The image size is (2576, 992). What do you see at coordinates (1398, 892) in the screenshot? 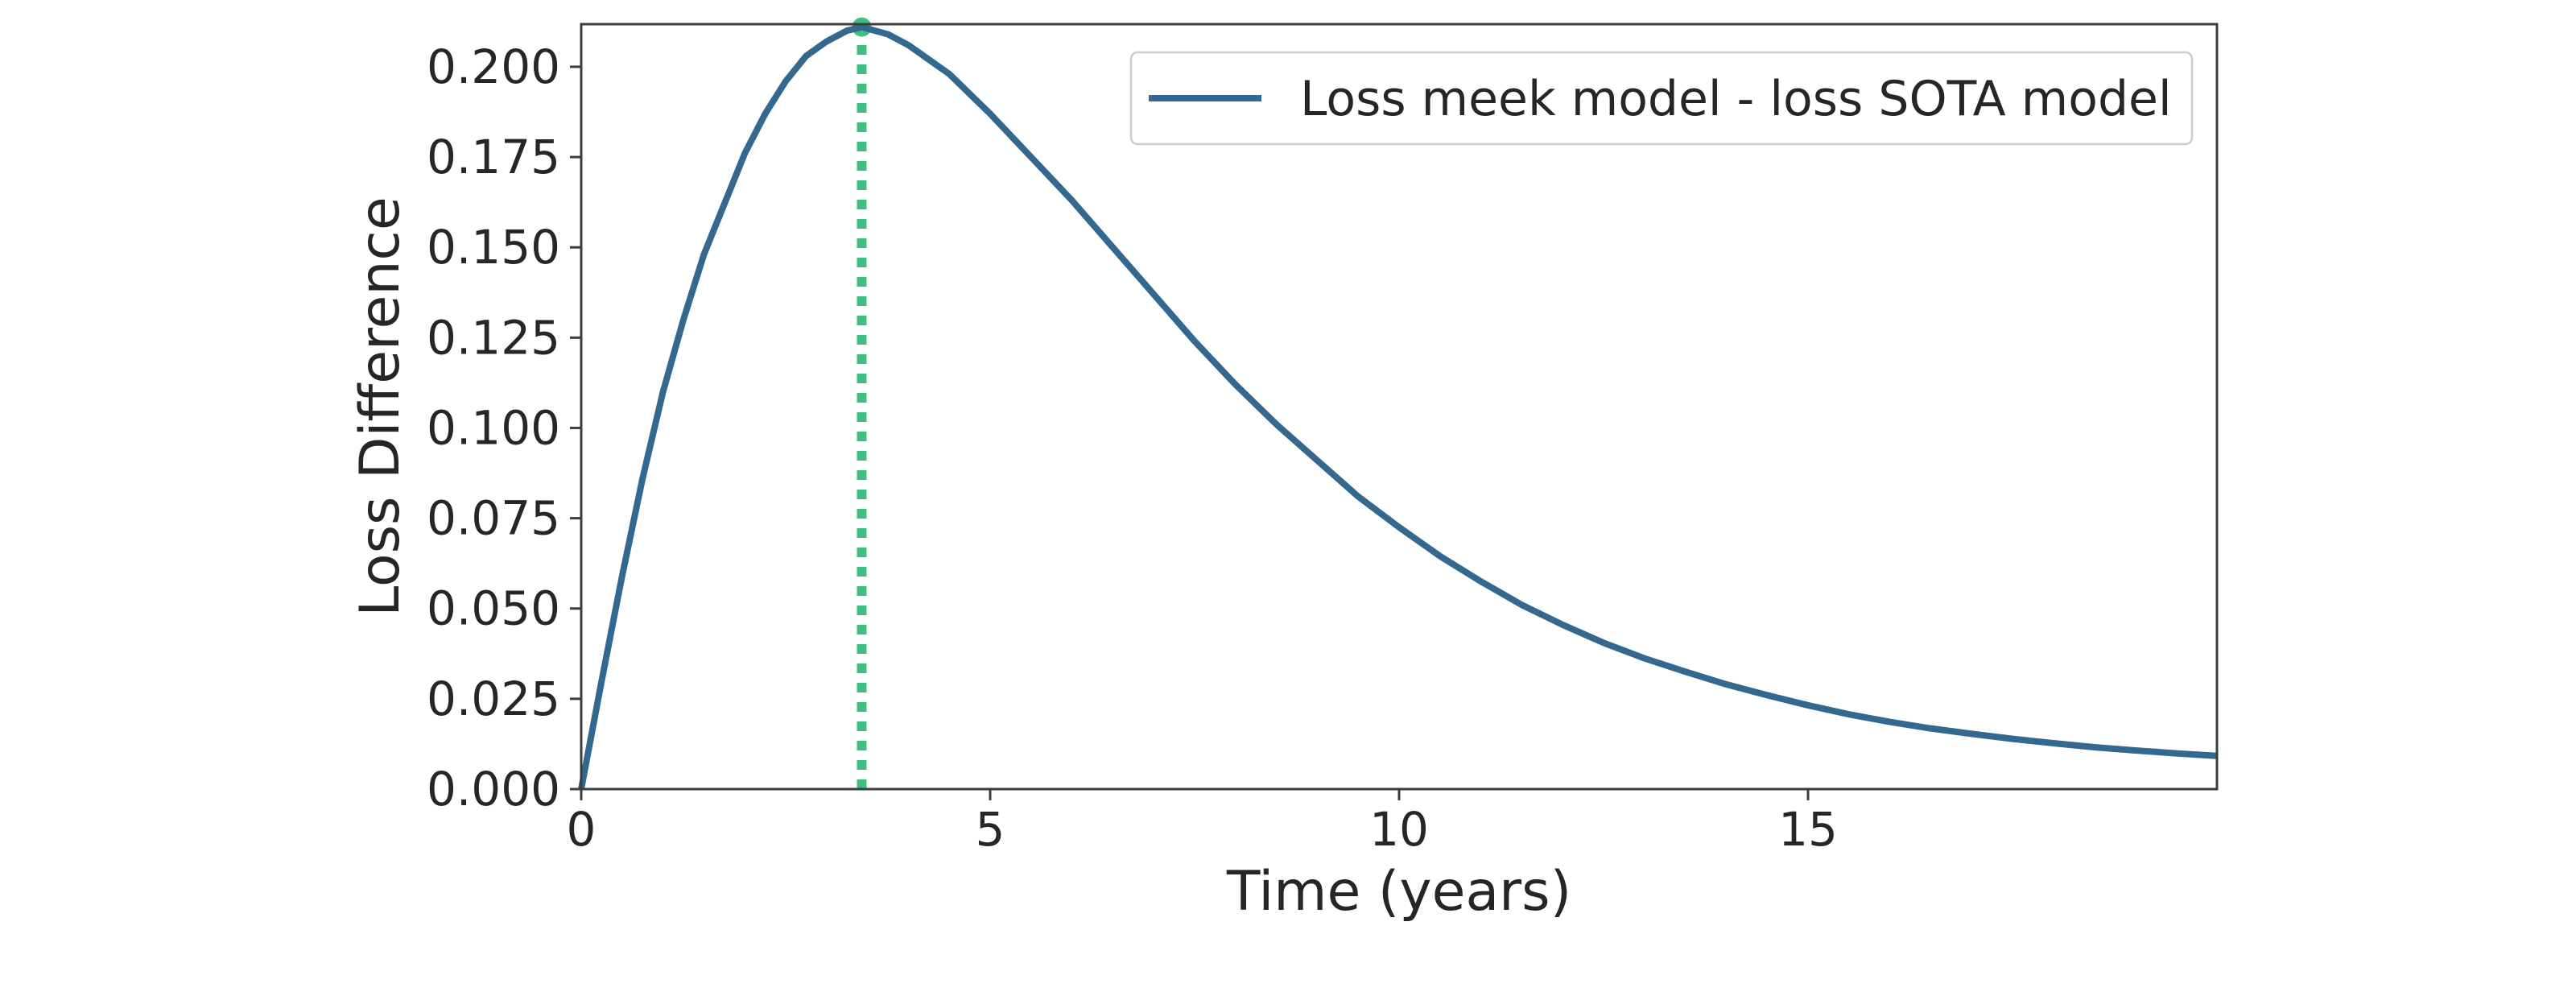
I see `x-axis-label: Time (years)` at bounding box center [1398, 892].